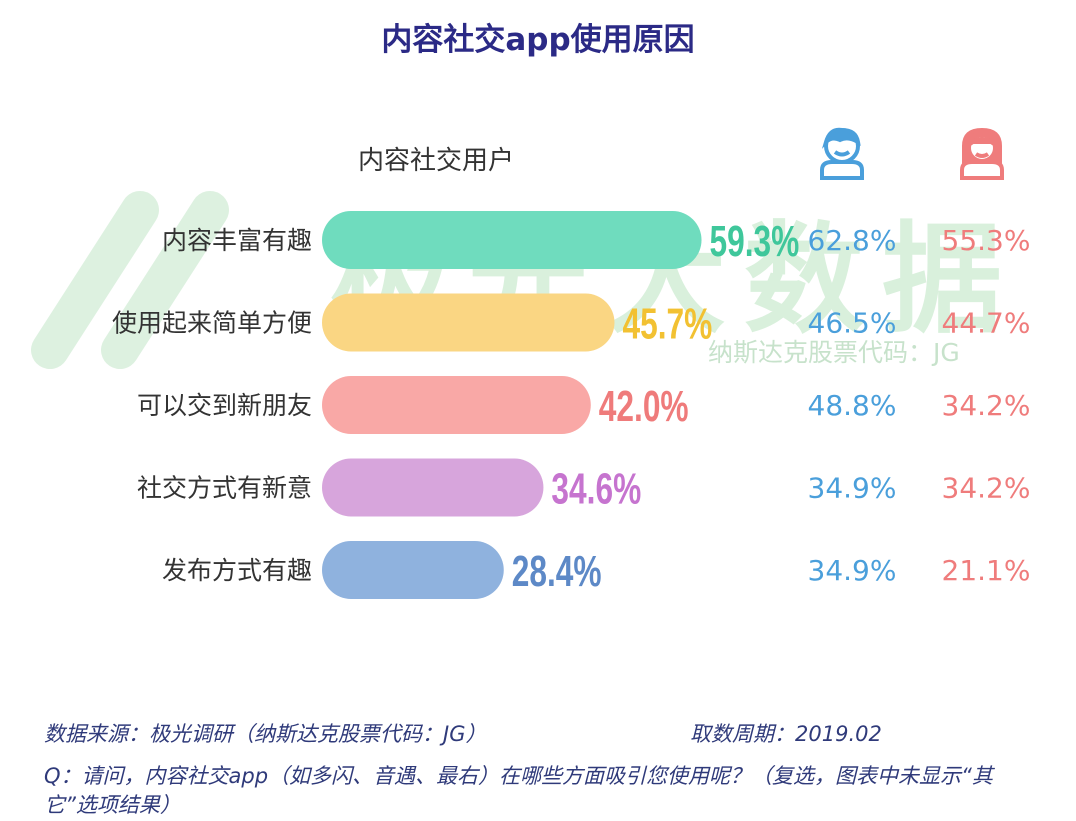 The width and height of the screenshot is (1076, 821). I want to click on watermark-sub: 纳斯达克股票代码：JG, so click(834, 352).